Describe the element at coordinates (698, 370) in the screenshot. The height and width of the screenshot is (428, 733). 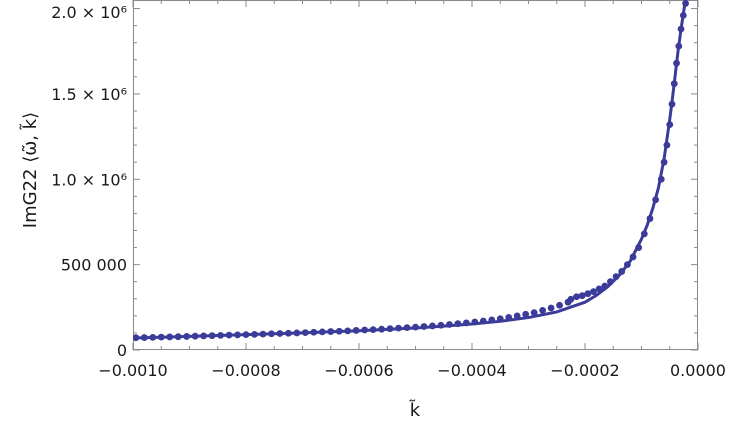
I see `x-tick-label: 0.0000` at that location.